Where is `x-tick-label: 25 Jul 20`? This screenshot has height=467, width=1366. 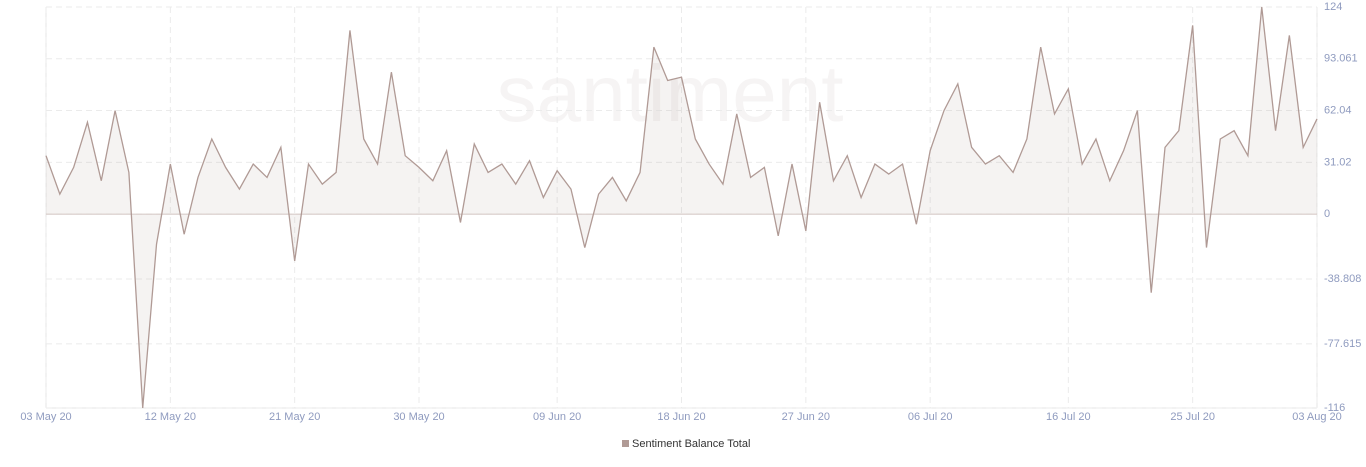 x-tick-label: 25 Jul 20 is located at coordinates (1192, 417).